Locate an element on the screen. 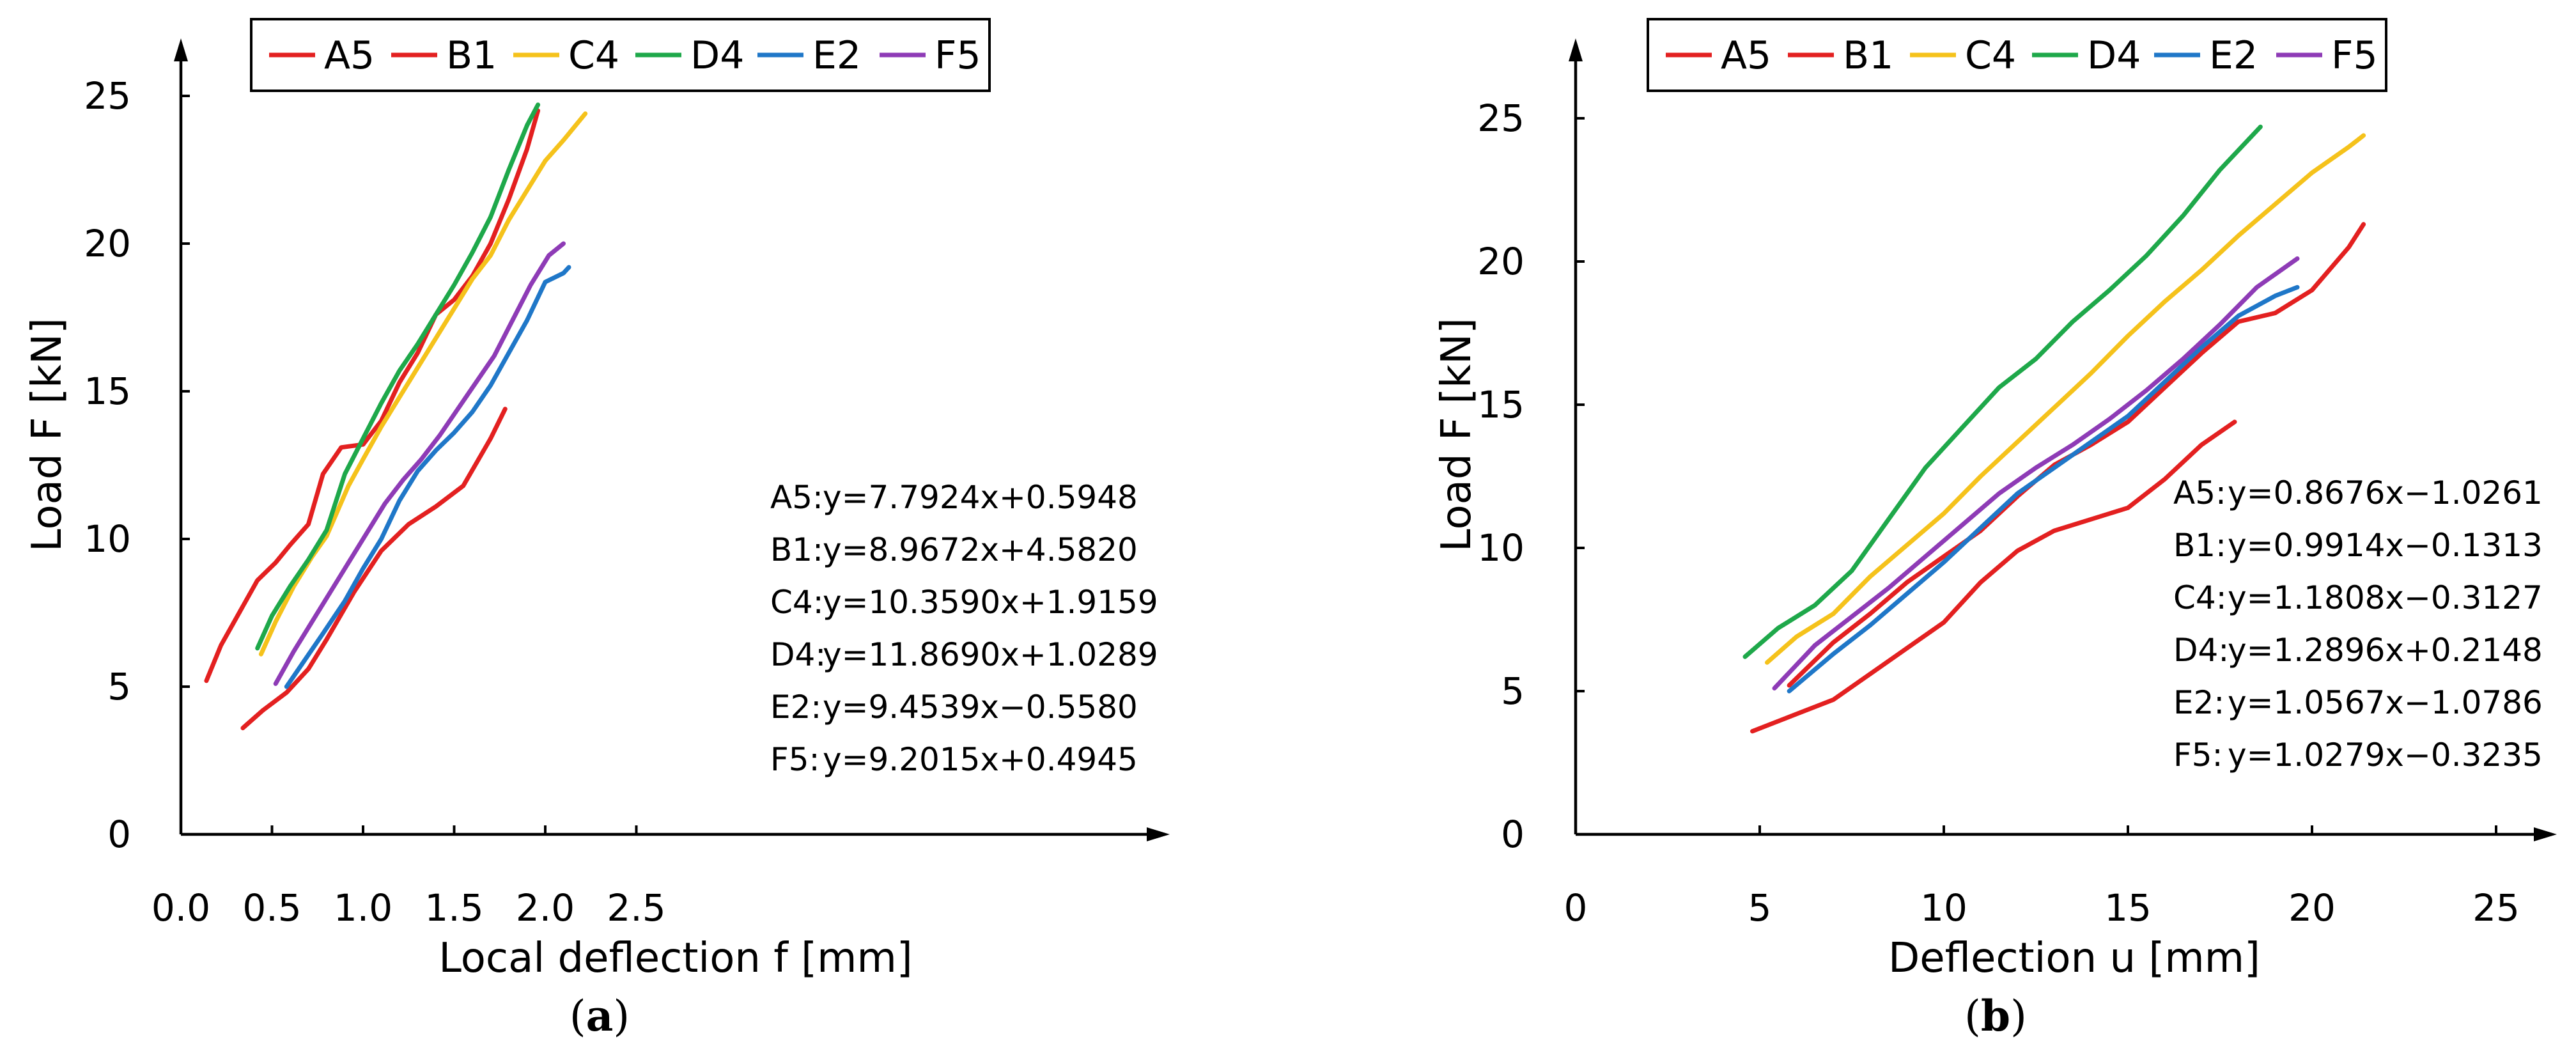 Image resolution: width=2576 pixels, height=1053 pixels. equation-text: y=7.7924x+0.5948 is located at coordinates (981, 498).